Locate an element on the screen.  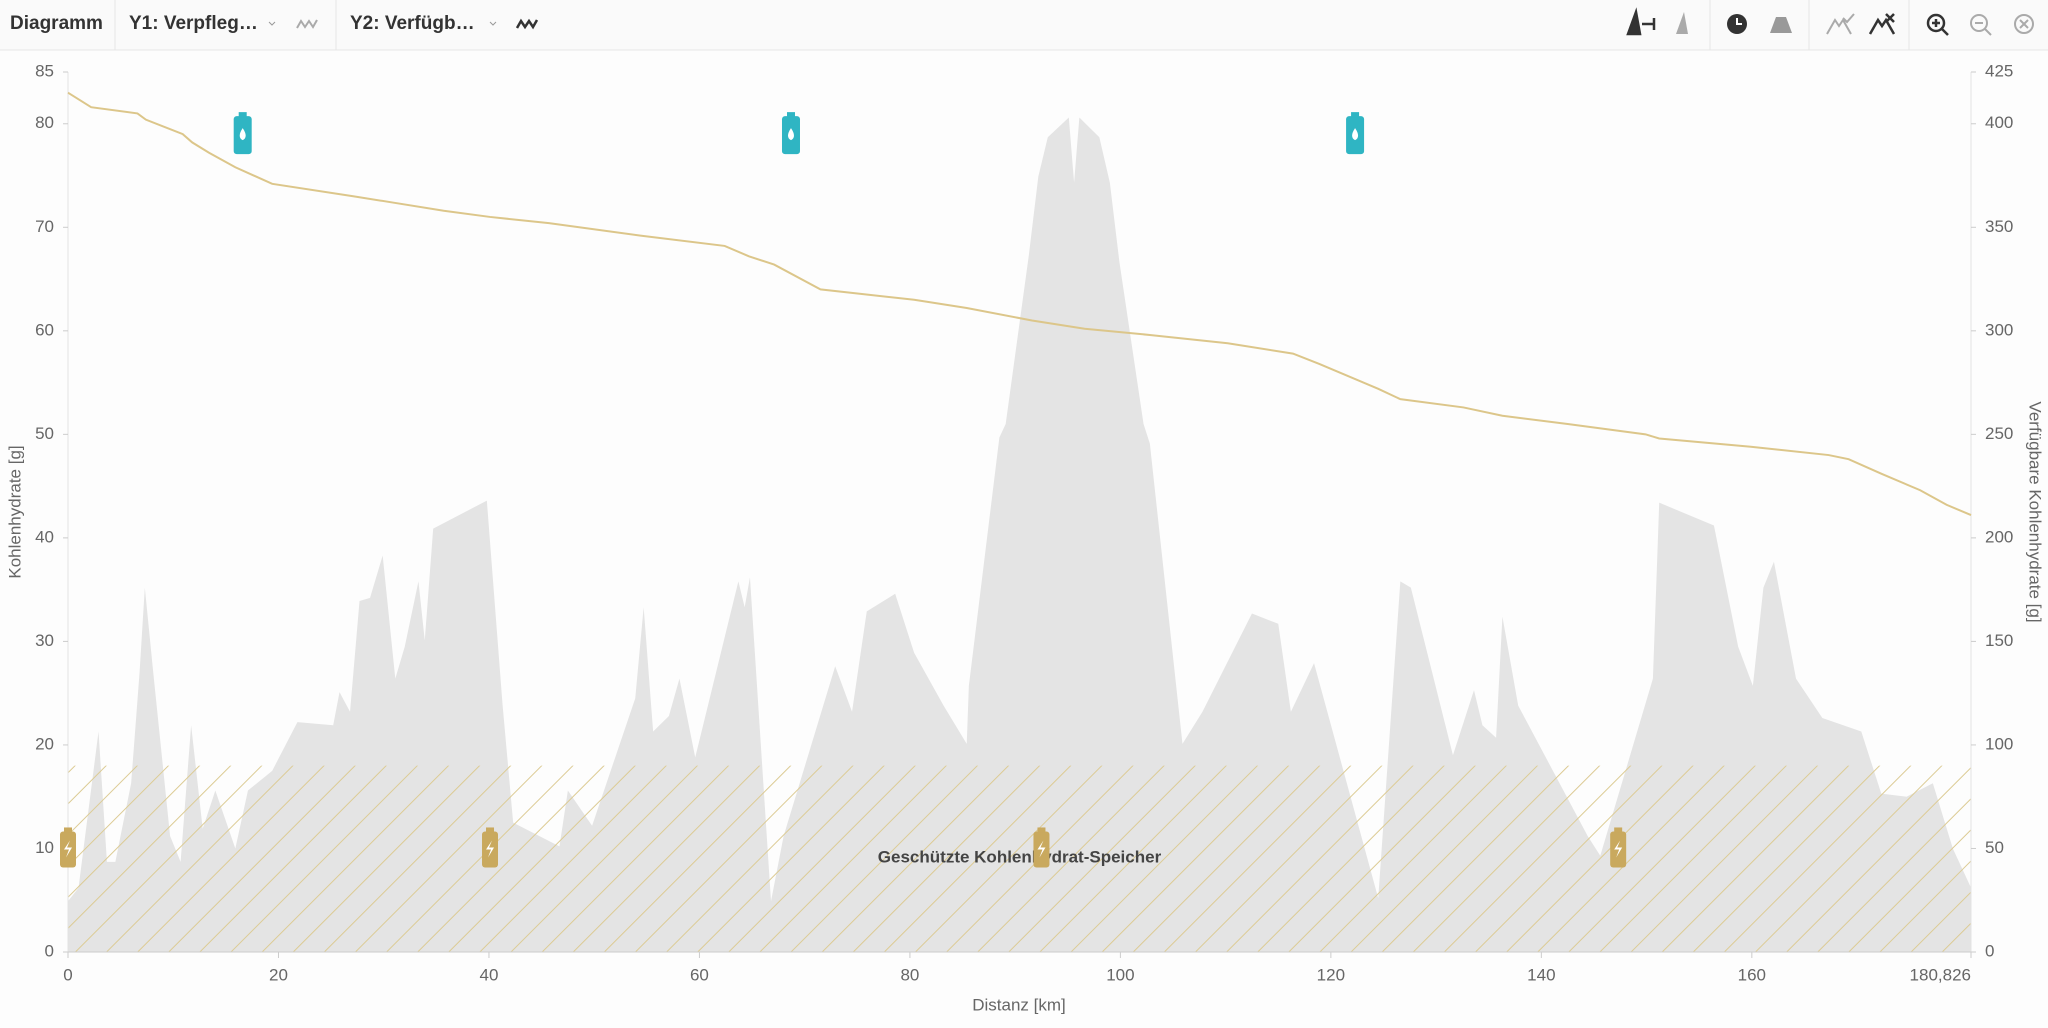
y2-tick-label: 50 is located at coordinates (1994, 847).